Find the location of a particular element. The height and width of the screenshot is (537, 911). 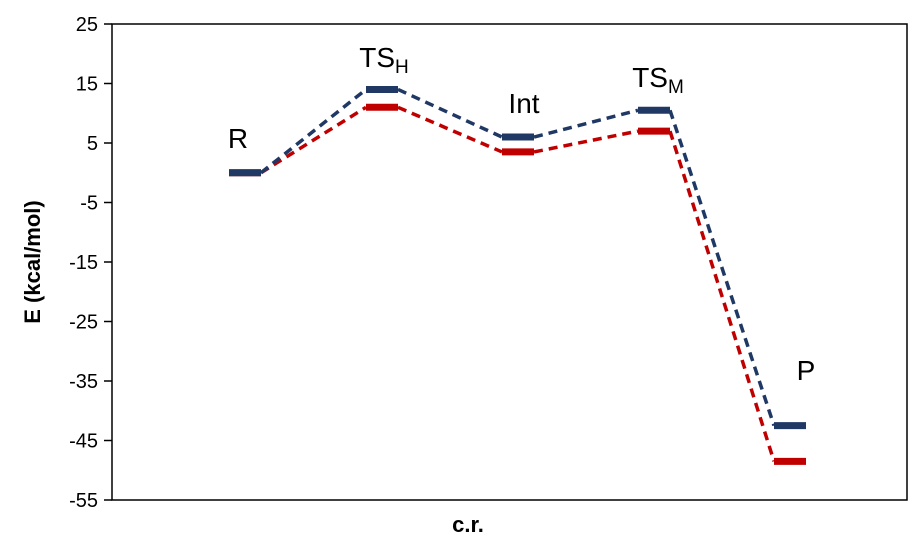

y-tick-label: -25 is located at coordinates (83, 323).